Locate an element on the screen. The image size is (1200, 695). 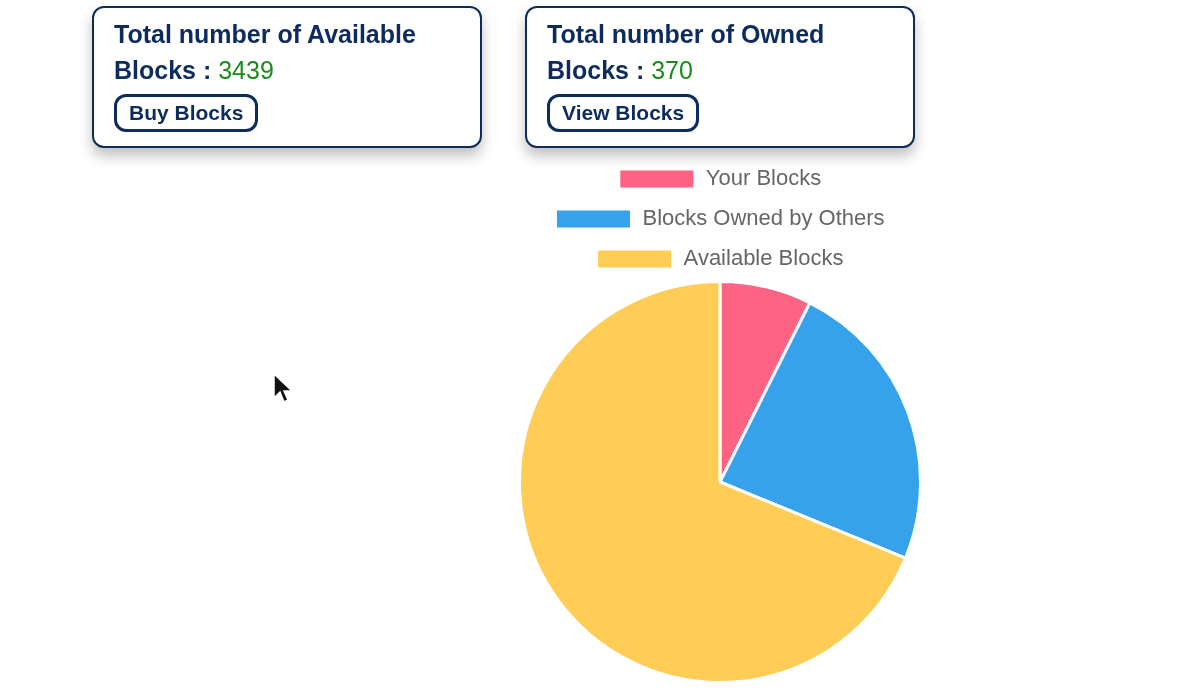
text: Buy Blocks is located at coordinates (186, 113).